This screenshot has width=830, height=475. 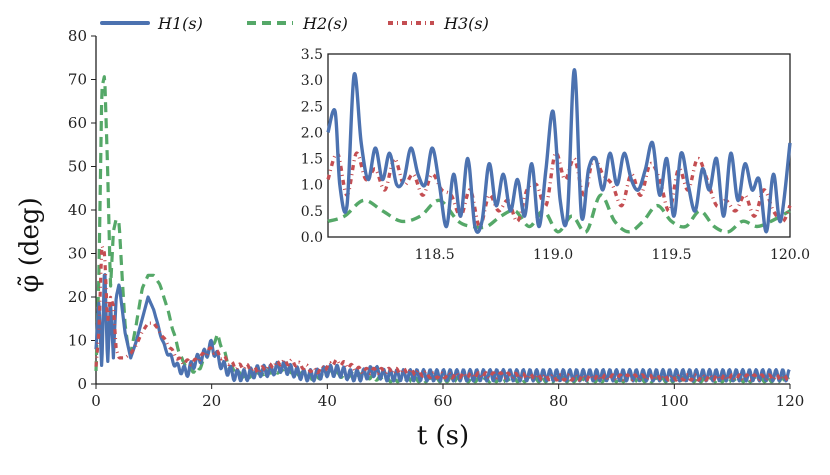 I want to click on inset-y-tick-label: 0.0, so click(x=312, y=238).